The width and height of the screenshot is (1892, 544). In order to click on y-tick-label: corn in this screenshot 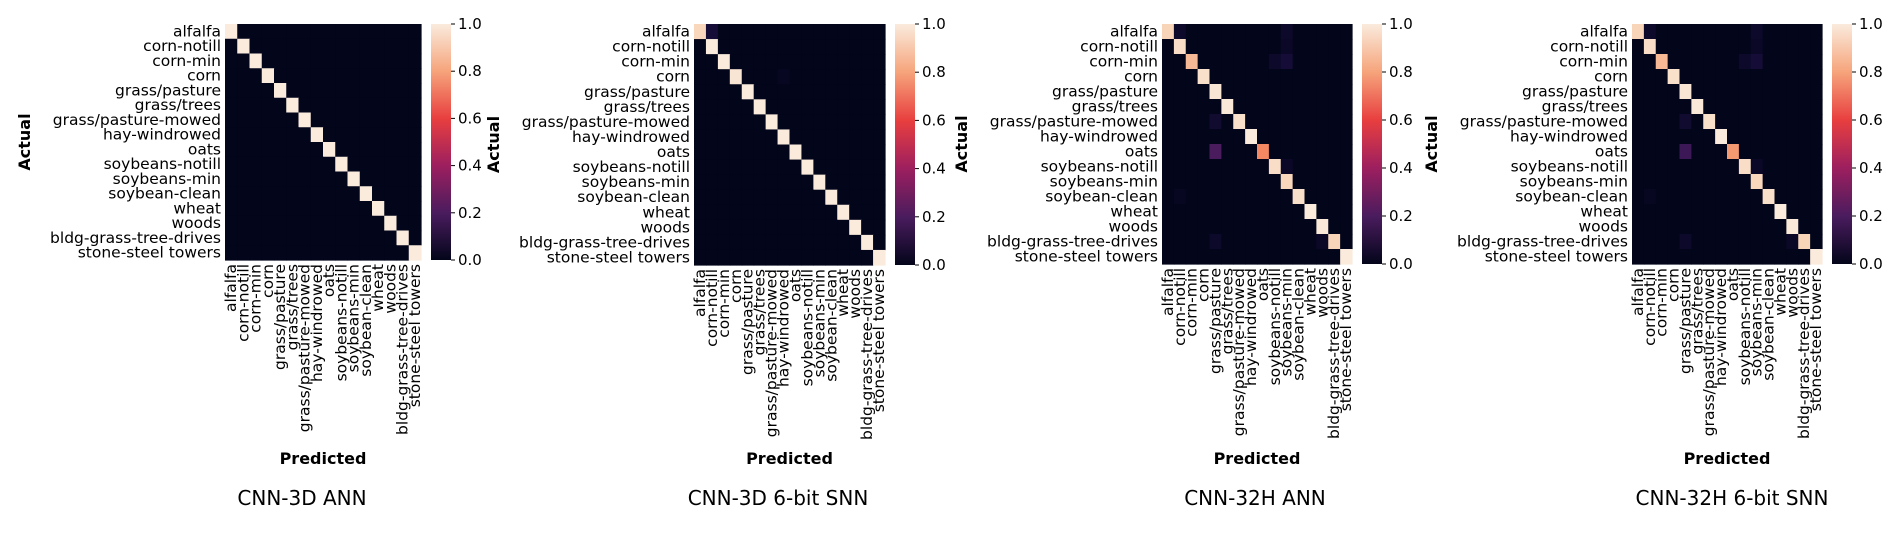, I will do `click(1611, 77)`.